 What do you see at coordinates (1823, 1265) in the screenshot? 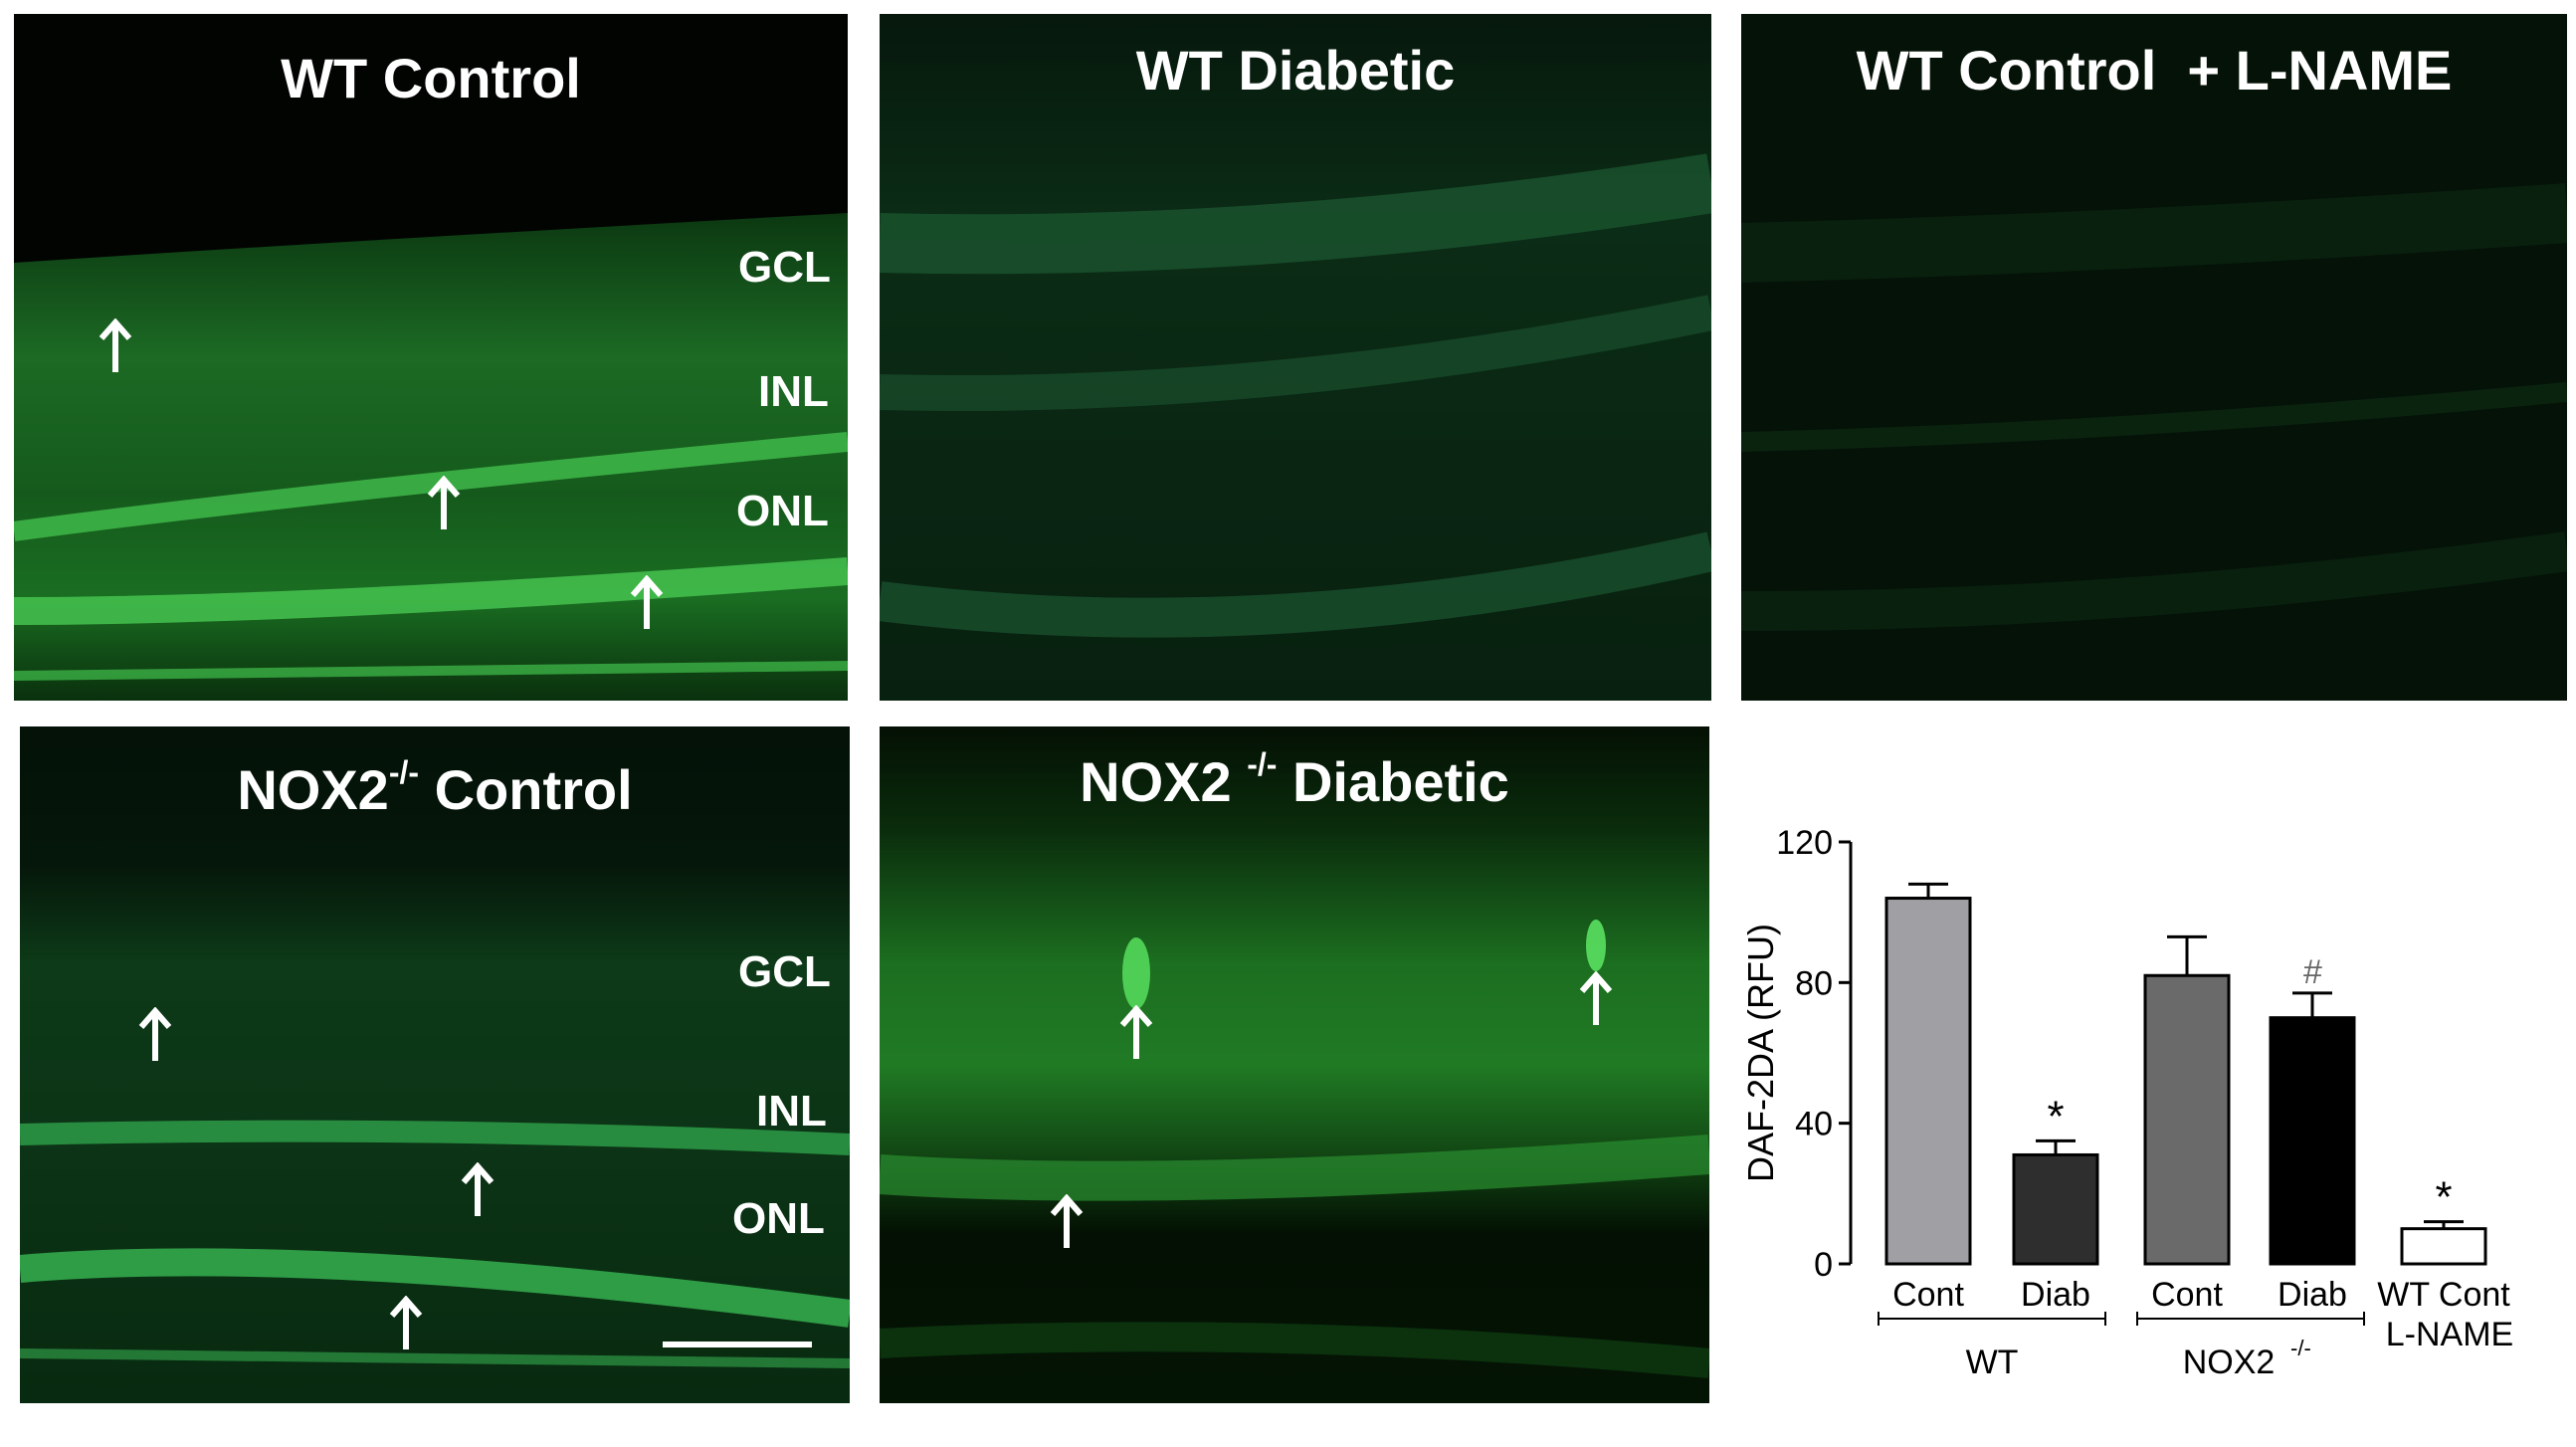
I see `y-tick-label: 0` at bounding box center [1823, 1265].